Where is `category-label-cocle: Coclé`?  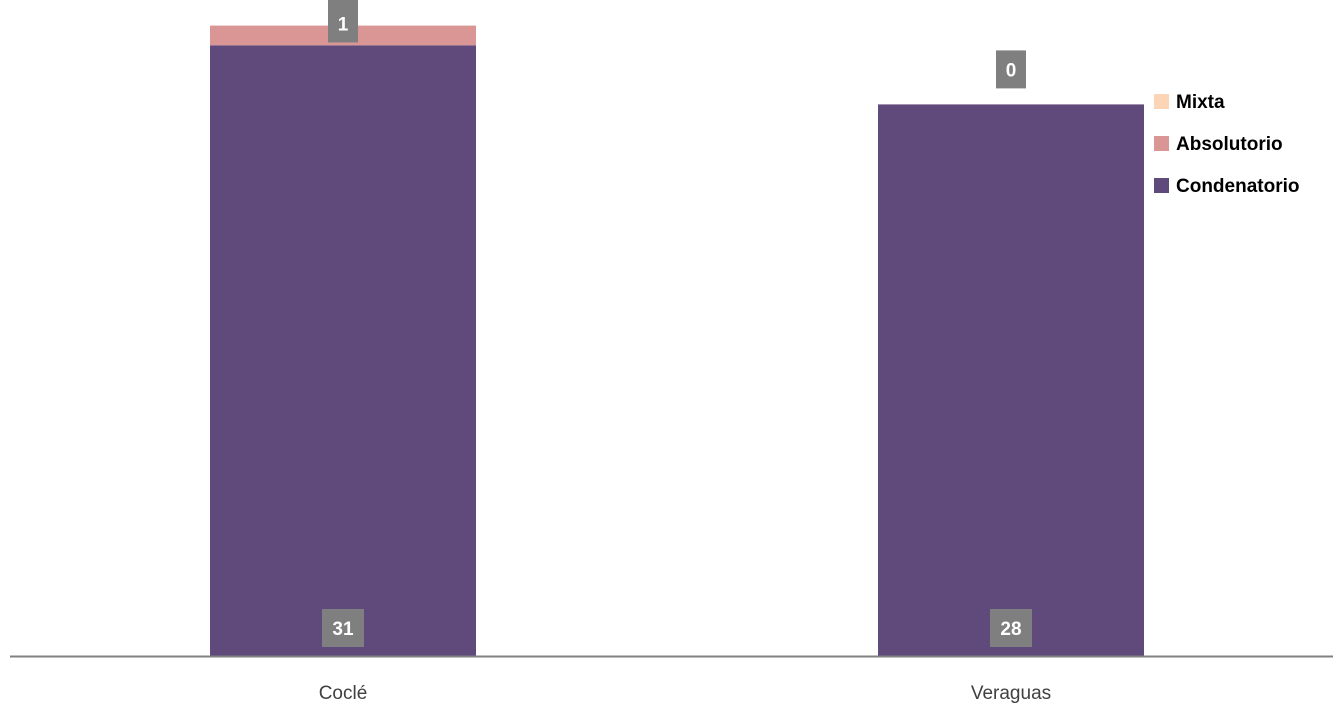 category-label-cocle: Coclé is located at coordinates (343, 693).